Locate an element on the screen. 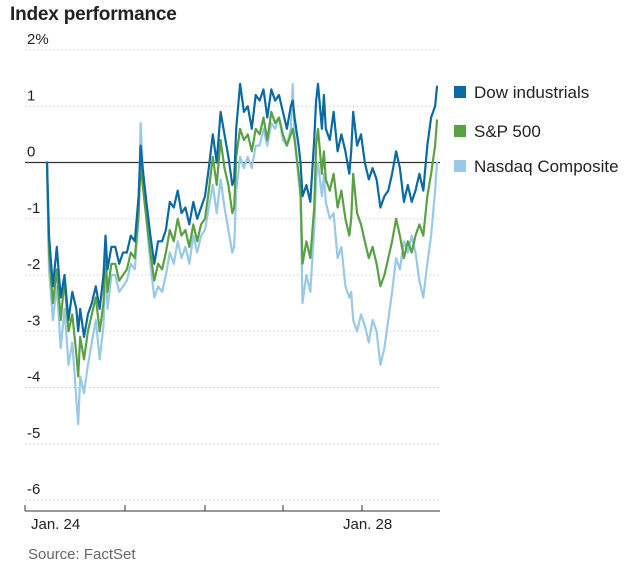  source-note: Source: FactSet is located at coordinates (82, 554).